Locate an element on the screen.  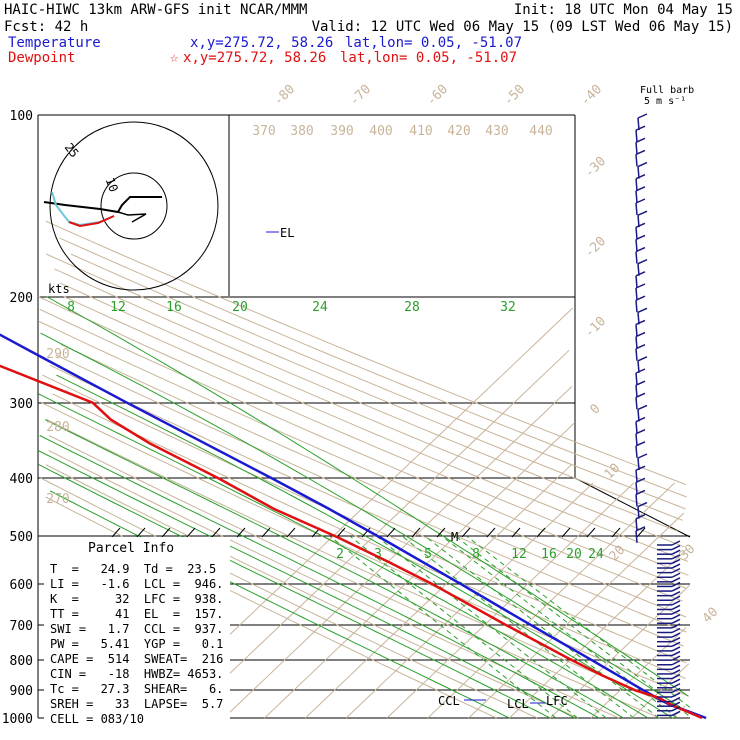
right-frame-diagonal is located at coordinates (632, 507).